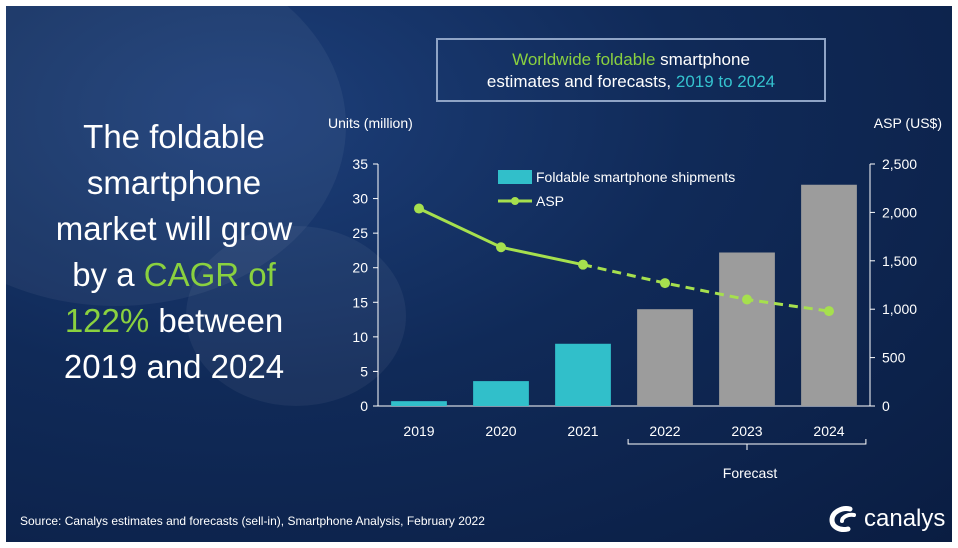 The height and width of the screenshot is (548, 958). Describe the element at coordinates (107, 320) in the screenshot. I see `headline-percent-highlight: 122%` at that location.